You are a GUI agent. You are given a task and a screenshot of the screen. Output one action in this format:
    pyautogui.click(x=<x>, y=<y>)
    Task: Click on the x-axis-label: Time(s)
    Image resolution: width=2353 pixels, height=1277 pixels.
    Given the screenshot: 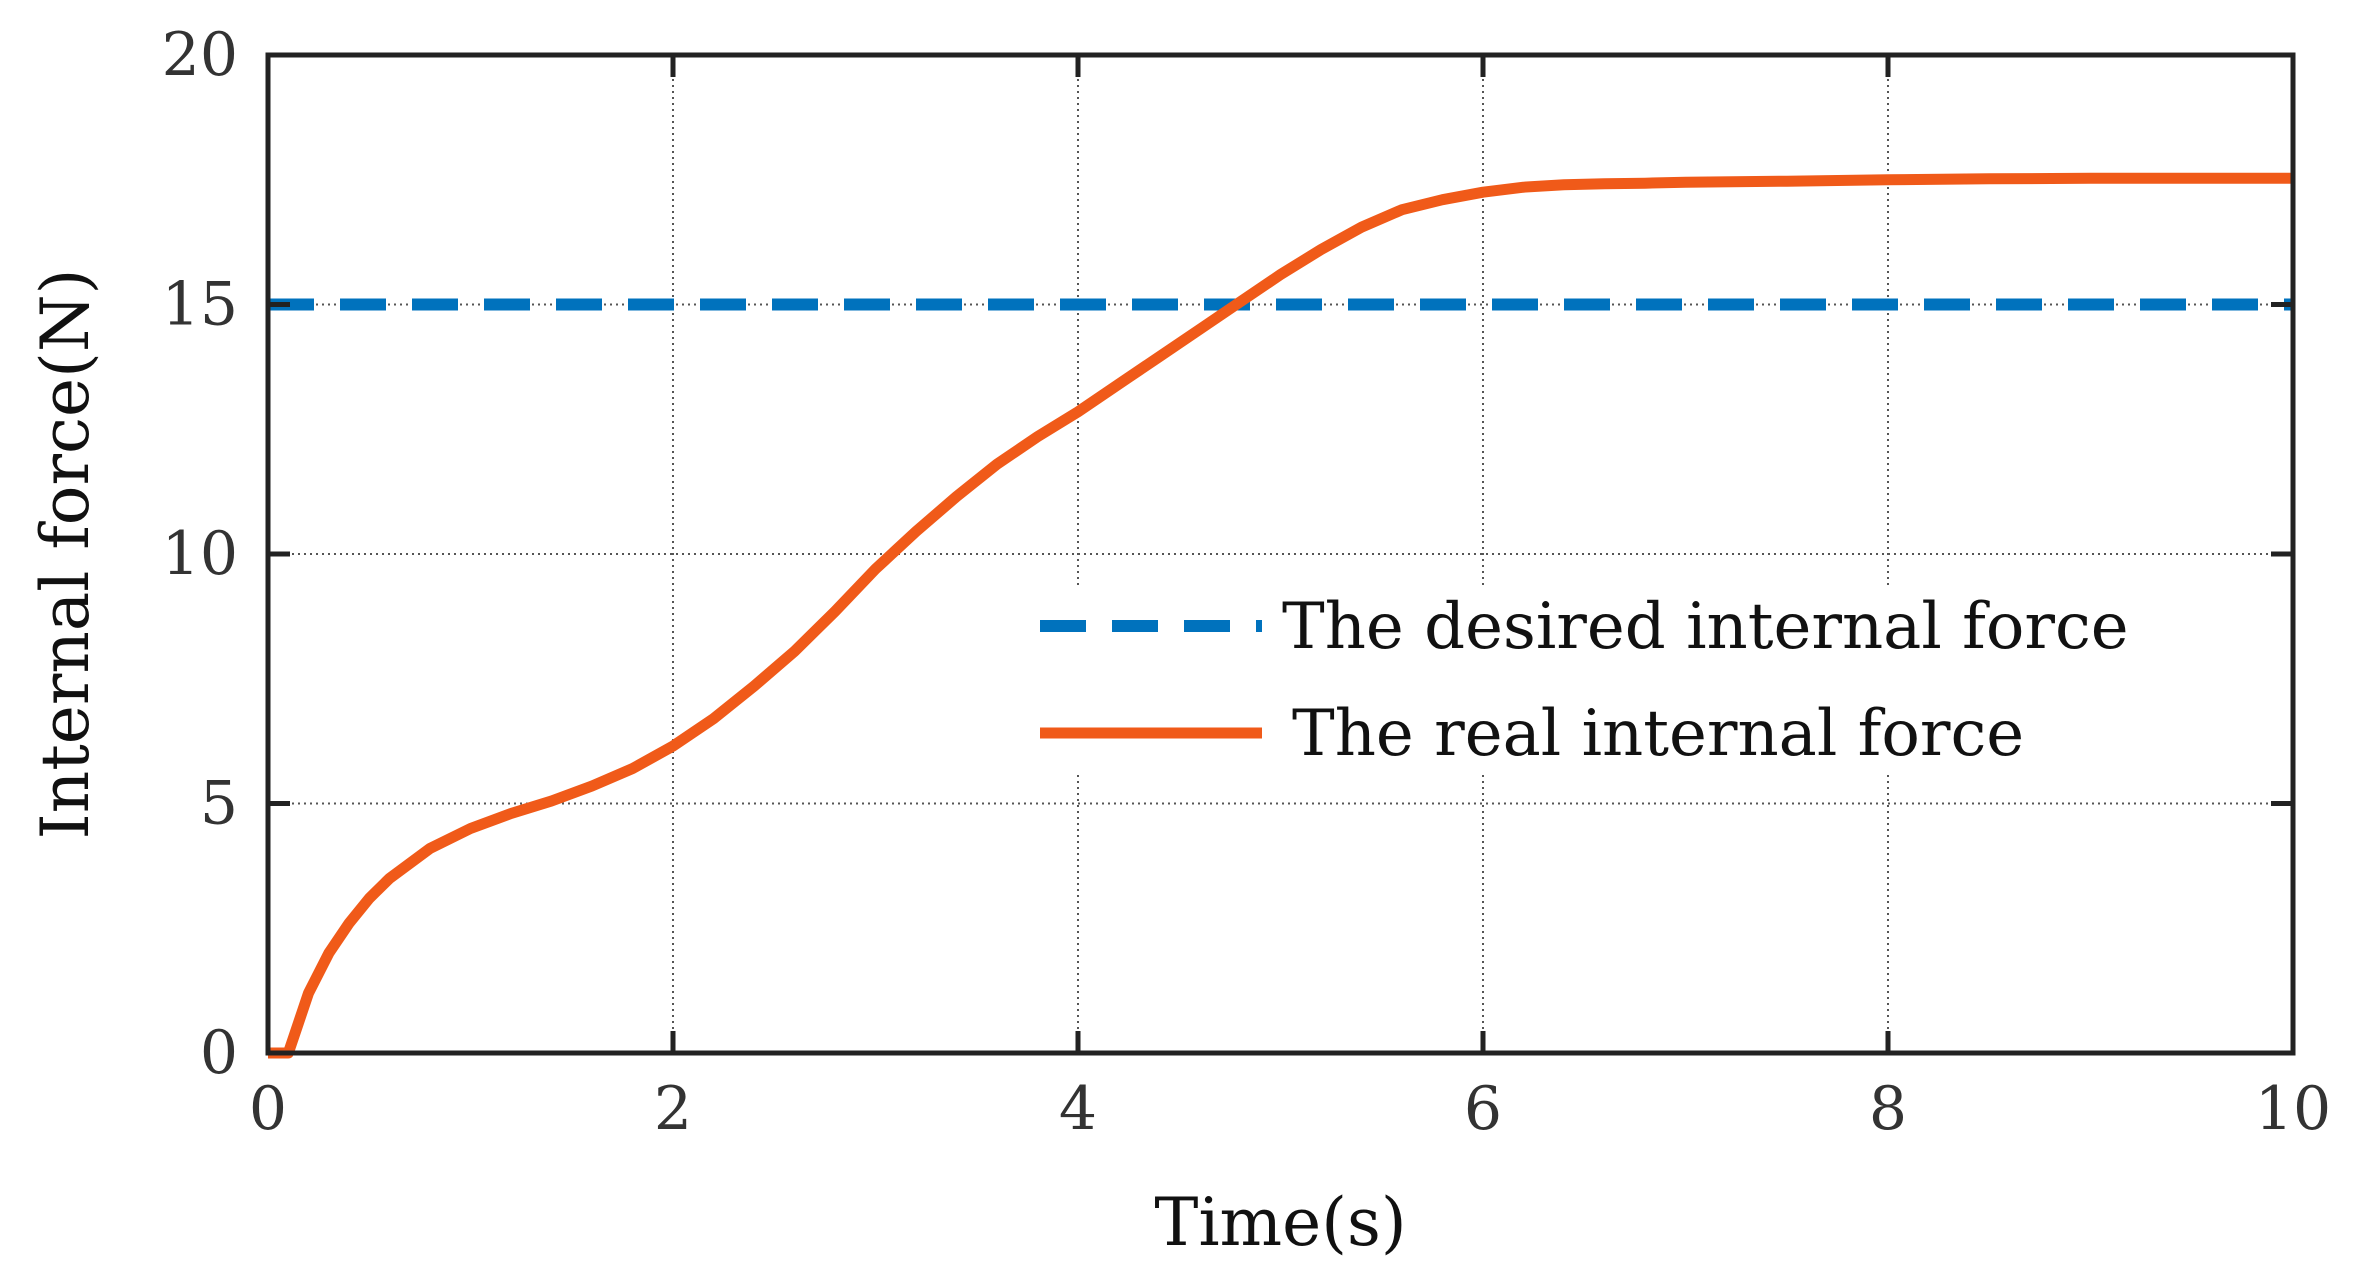 What is the action you would take?
    pyautogui.click(x=1280, y=1222)
    